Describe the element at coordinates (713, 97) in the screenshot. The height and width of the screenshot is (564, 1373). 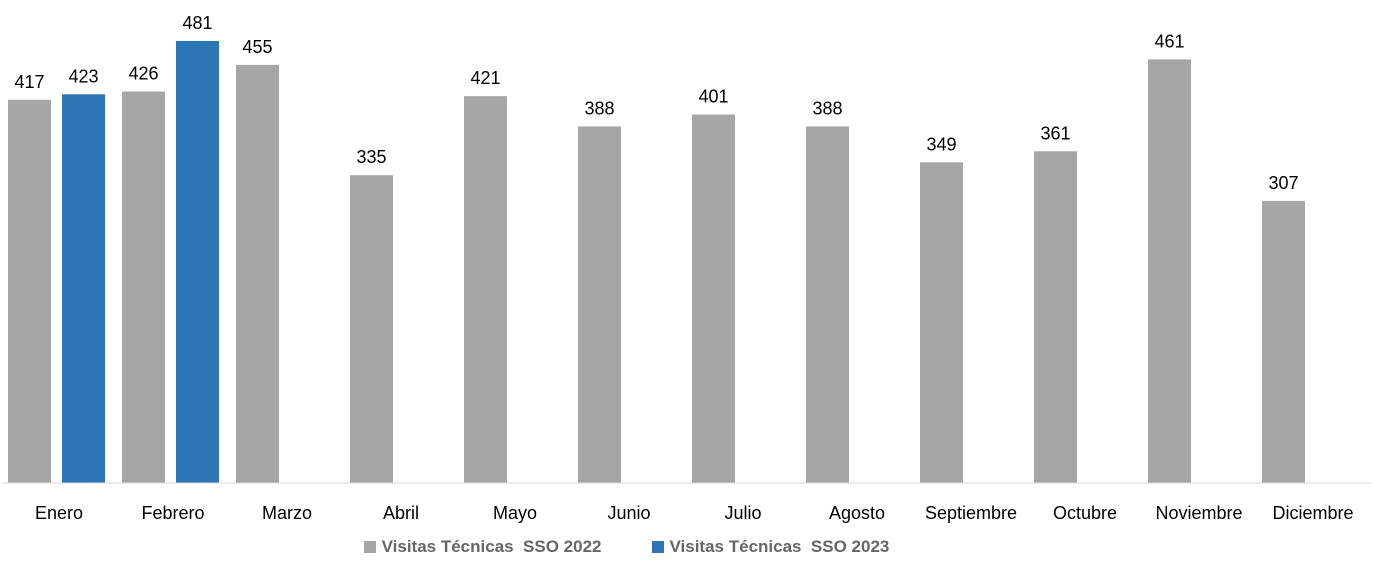
I see `value-label-julio-series-1: 401` at that location.